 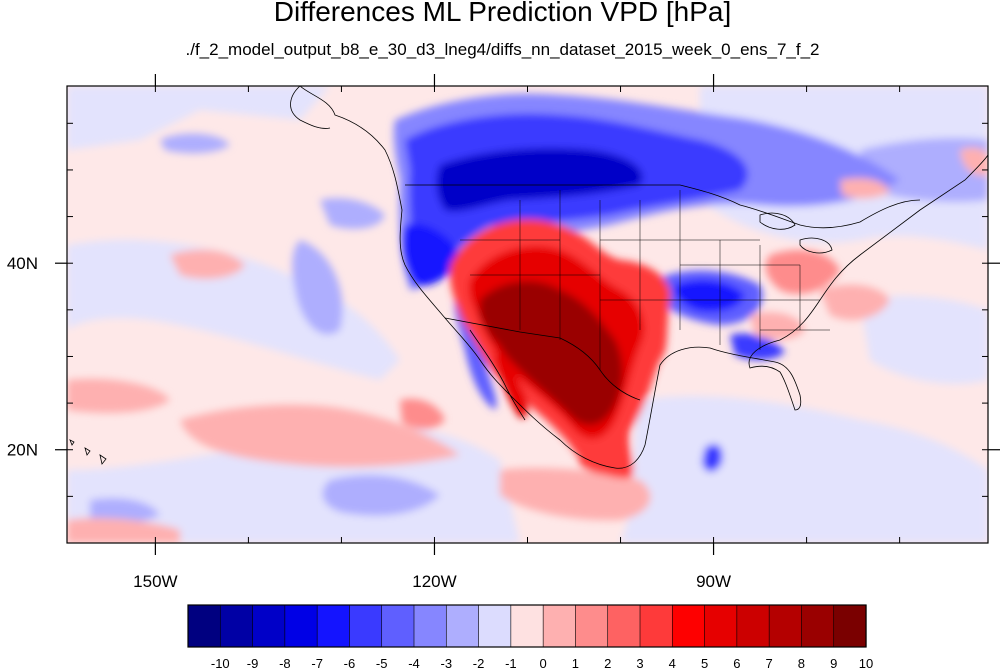 What do you see at coordinates (796, 233) in the screenshot?
I see `great-lakes` at bounding box center [796, 233].